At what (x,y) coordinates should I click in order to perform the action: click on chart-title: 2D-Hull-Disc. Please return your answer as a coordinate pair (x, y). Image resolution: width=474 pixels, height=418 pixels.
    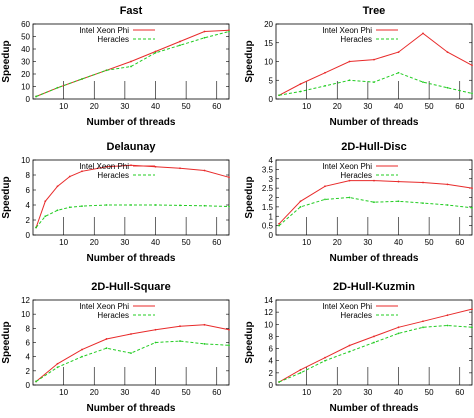
    Looking at the image, I should click on (373, 147).